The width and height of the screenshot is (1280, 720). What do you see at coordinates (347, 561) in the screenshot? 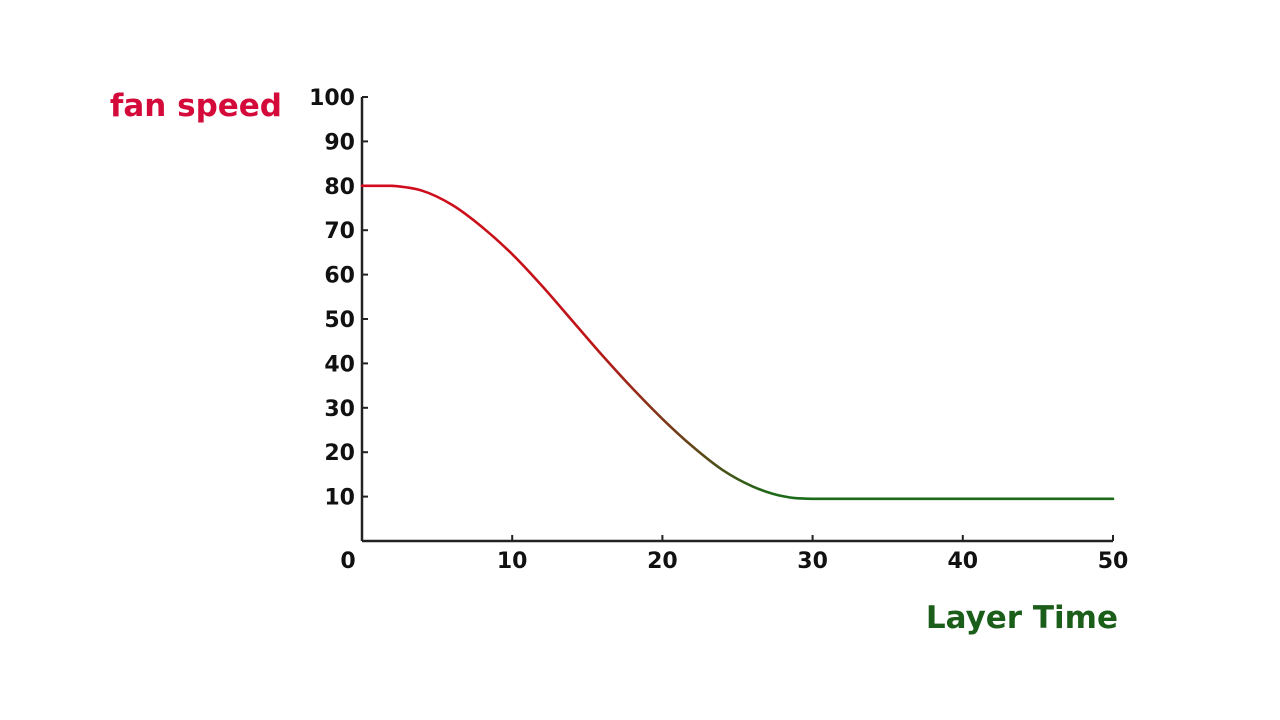
I see `x-tick-label: 0` at bounding box center [347, 561].